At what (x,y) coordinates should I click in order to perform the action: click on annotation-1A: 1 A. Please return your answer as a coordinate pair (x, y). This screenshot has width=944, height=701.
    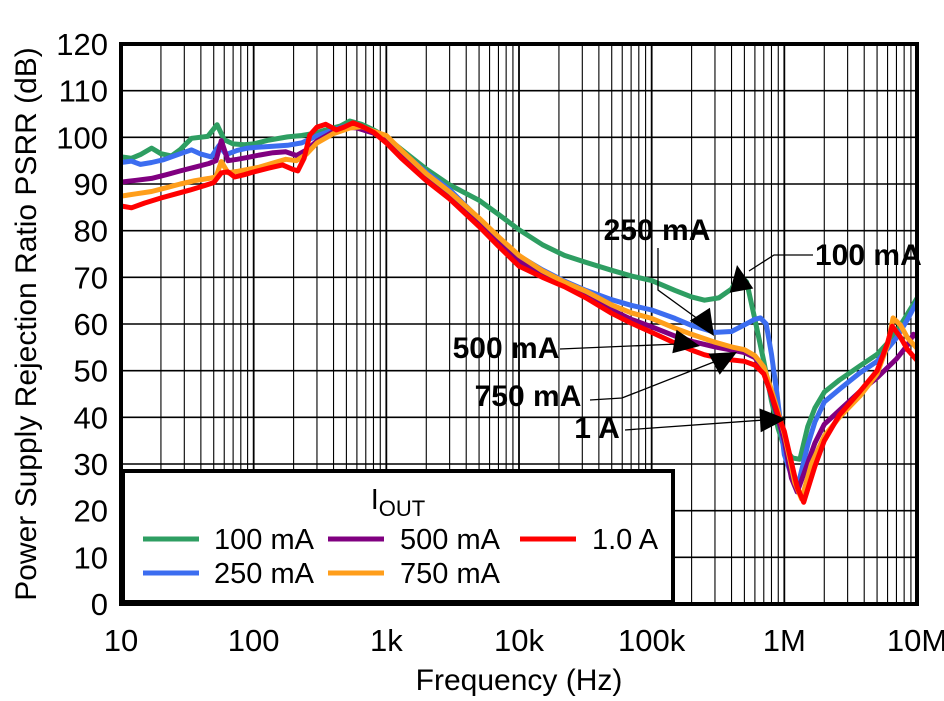
    Looking at the image, I should click on (680, 426).